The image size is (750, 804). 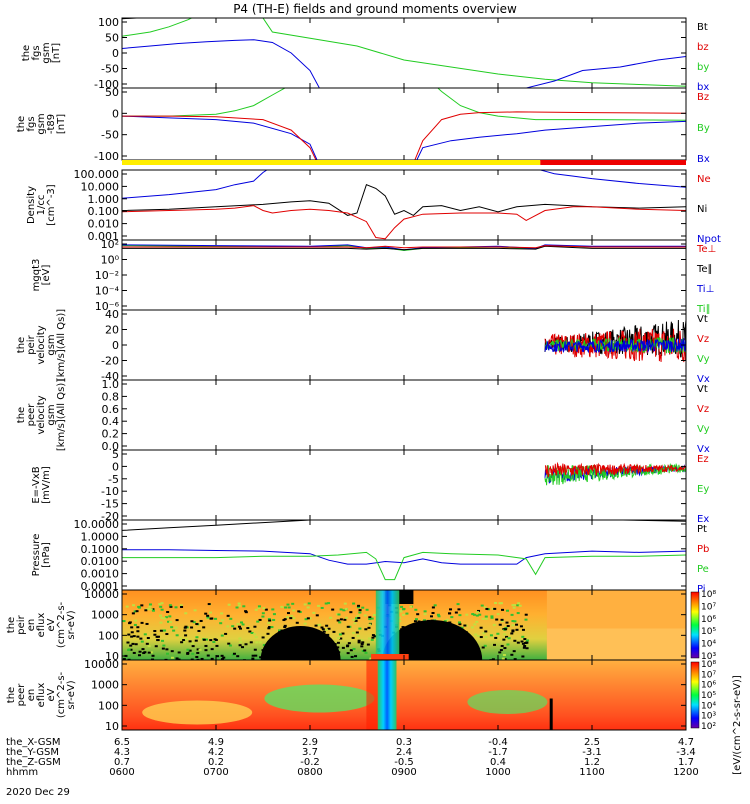 What do you see at coordinates (404, 248) in the screenshot?
I see `series-Te∥` at bounding box center [404, 248].